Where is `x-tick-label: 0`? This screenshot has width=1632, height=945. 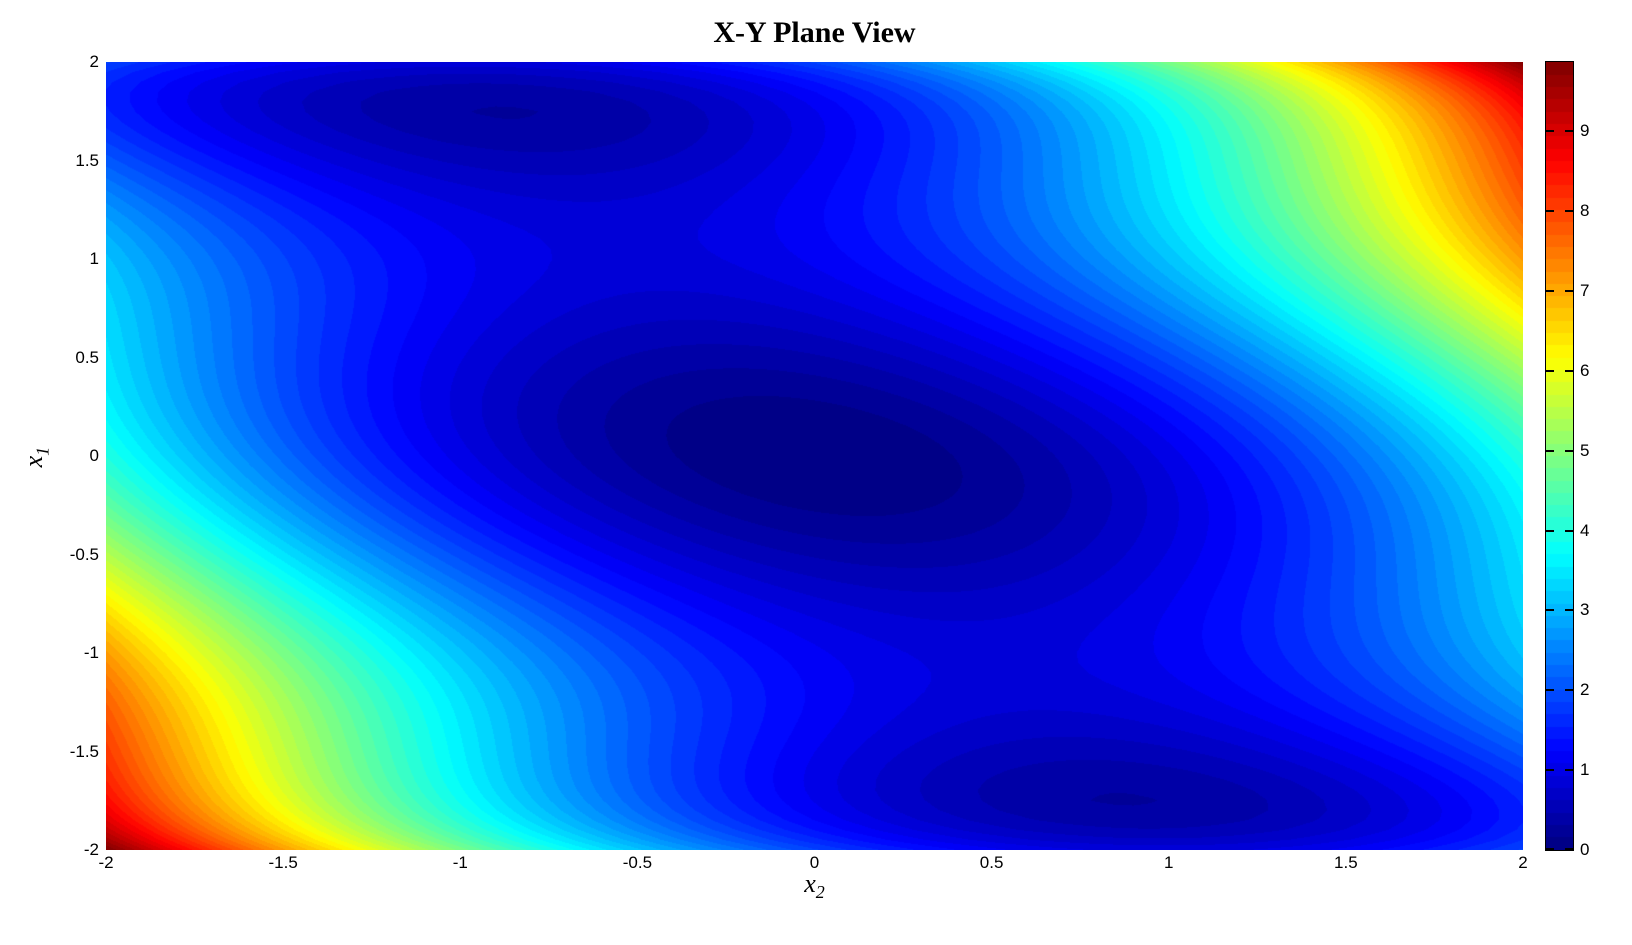
x-tick-label: 0 is located at coordinates (814, 862).